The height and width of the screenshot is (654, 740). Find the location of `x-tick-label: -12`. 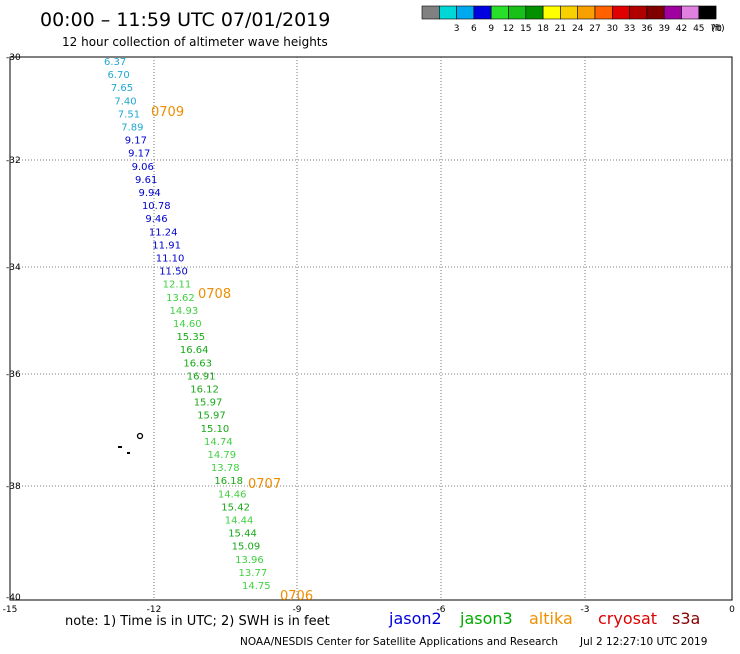

x-tick-label: -12 is located at coordinates (154, 610).